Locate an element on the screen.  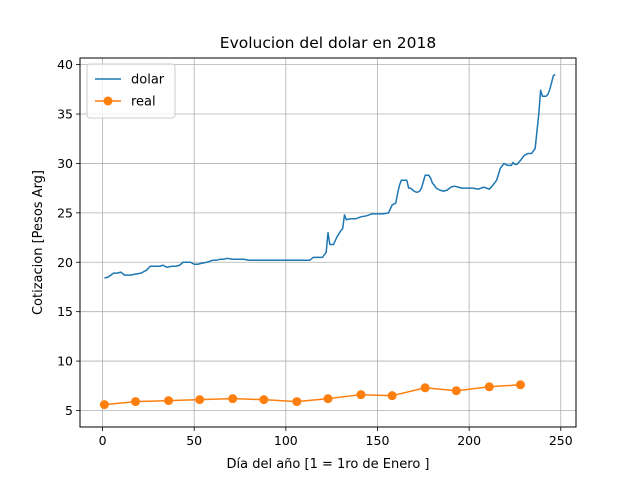
y-tick-label: 5 is located at coordinates (69, 410).